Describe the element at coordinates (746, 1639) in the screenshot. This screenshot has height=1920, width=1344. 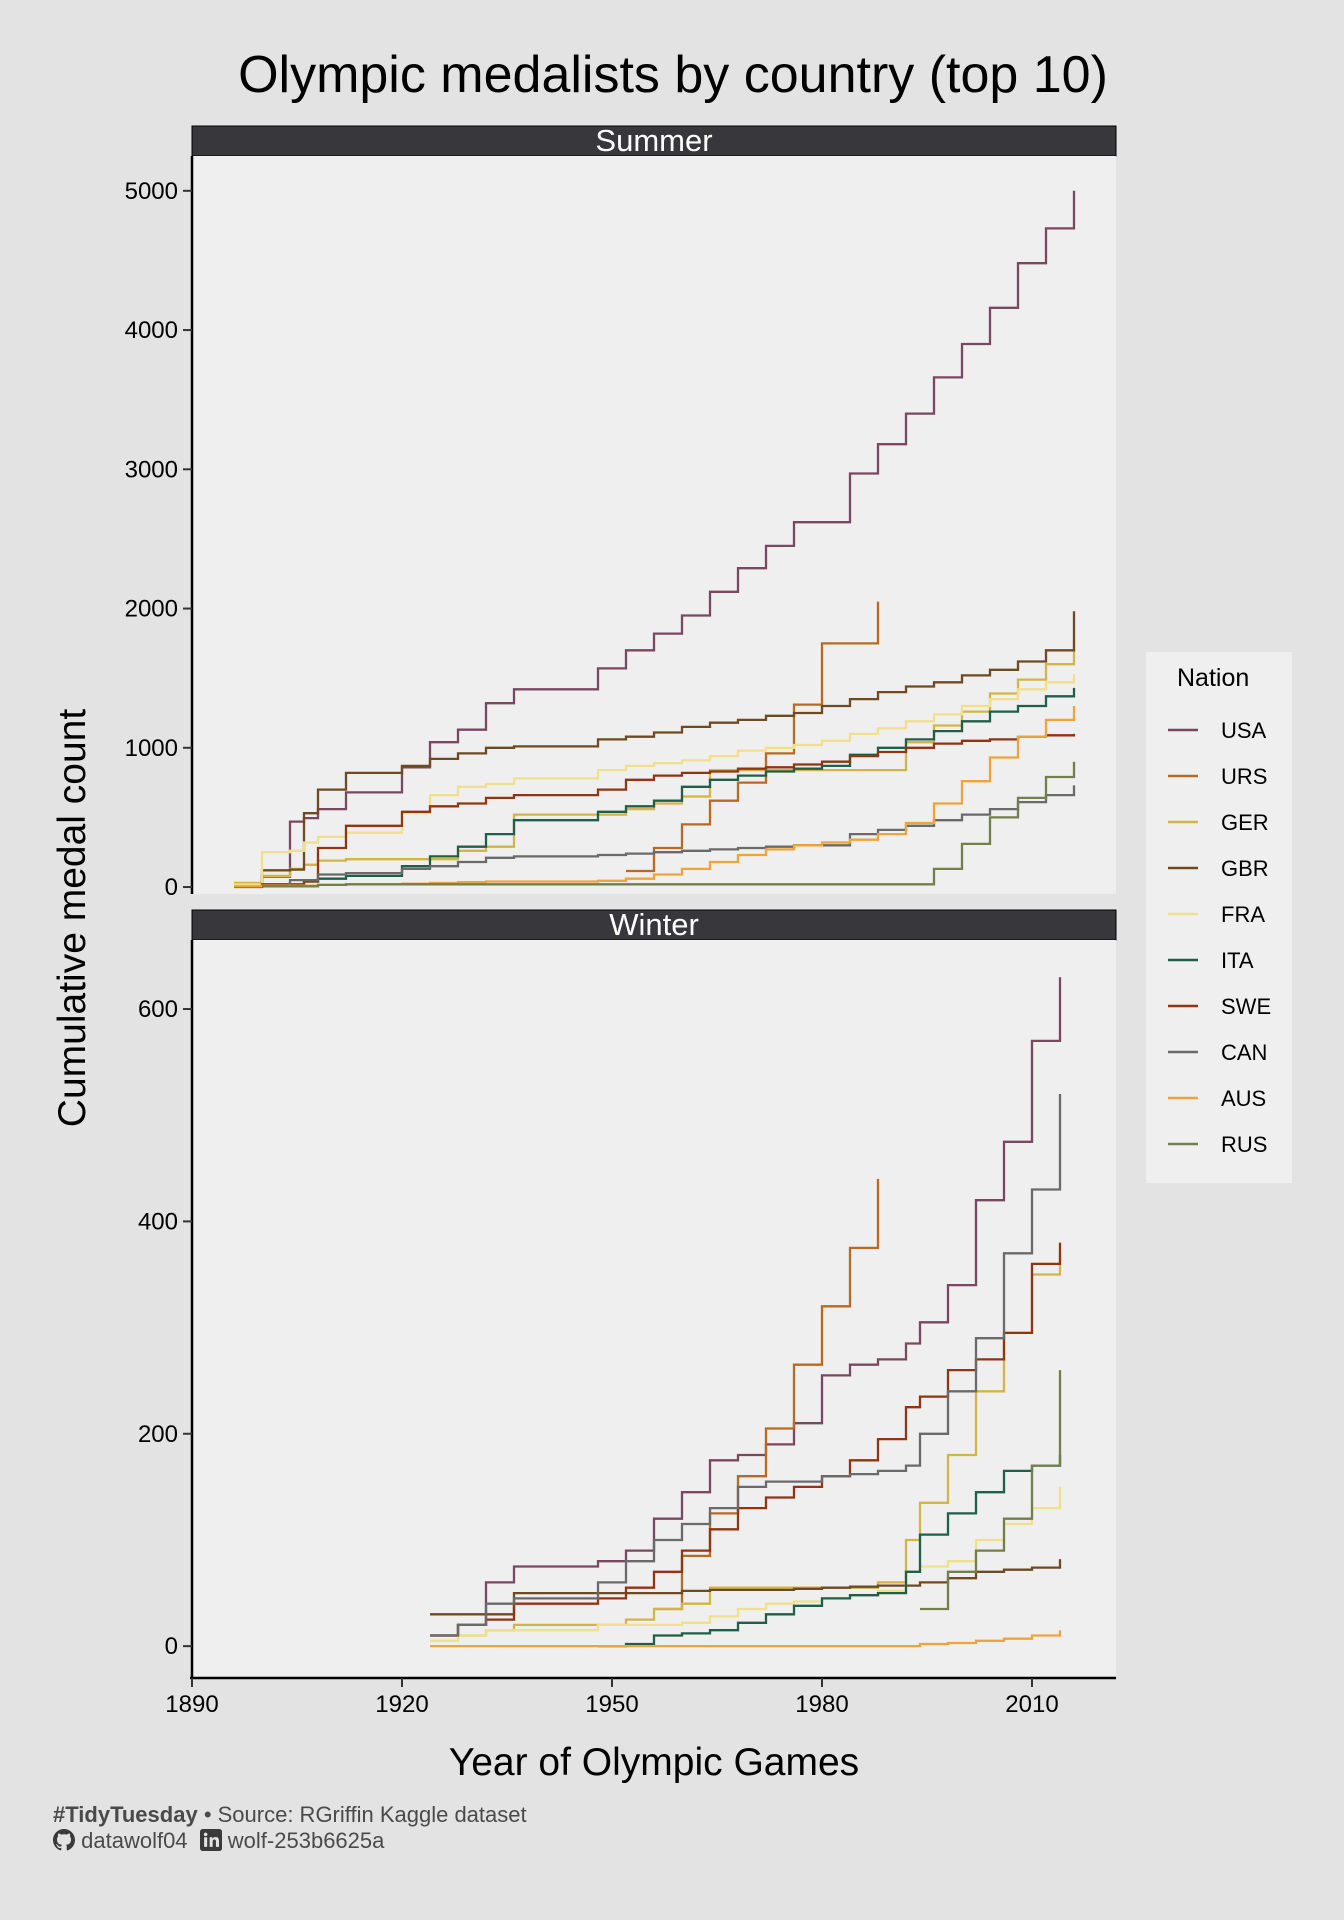
I see `winter-series-aus` at that location.